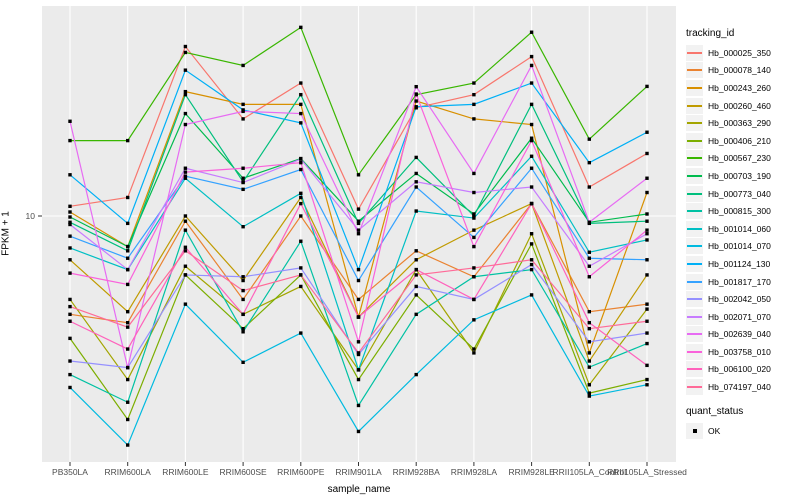  I want to click on x-tick-label: RRIM928LE, so click(531, 472).